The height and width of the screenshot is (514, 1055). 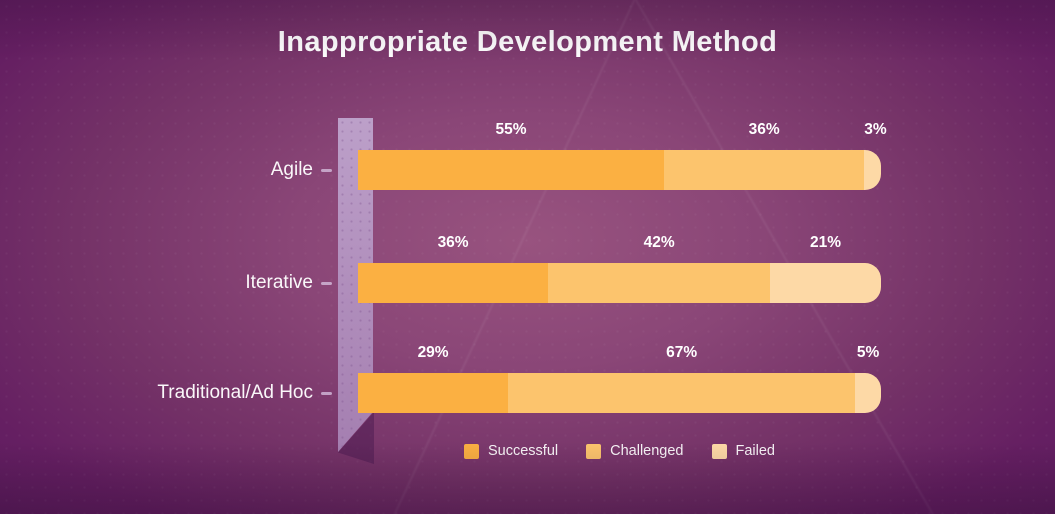 I want to click on category-label: Agile, so click(x=291, y=169).